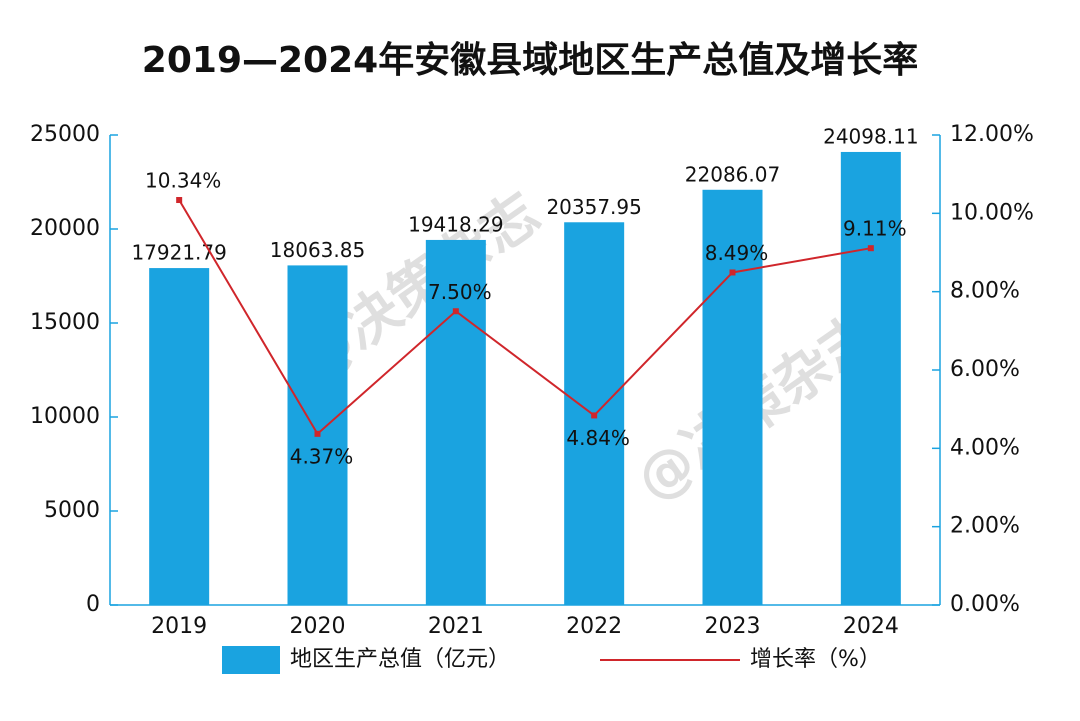 This screenshot has height=721, width=1080. What do you see at coordinates (815, 659) in the screenshot?
I see `legend-label: 增长率（%）` at bounding box center [815, 659].